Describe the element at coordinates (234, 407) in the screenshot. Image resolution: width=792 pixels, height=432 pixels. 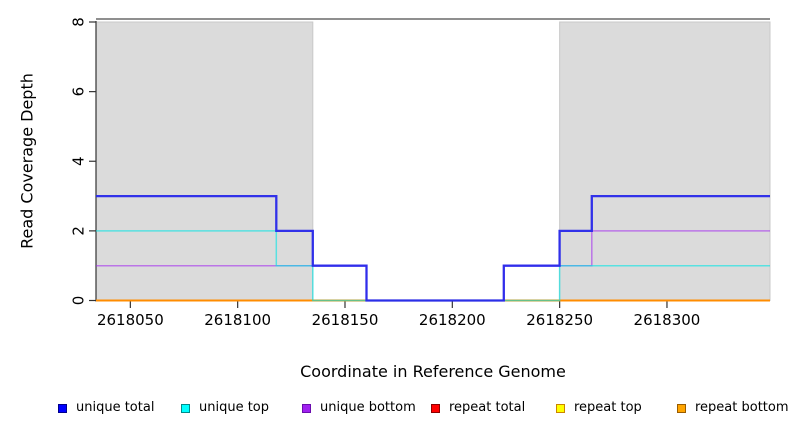
I see `legend-label: unique top` at that location.